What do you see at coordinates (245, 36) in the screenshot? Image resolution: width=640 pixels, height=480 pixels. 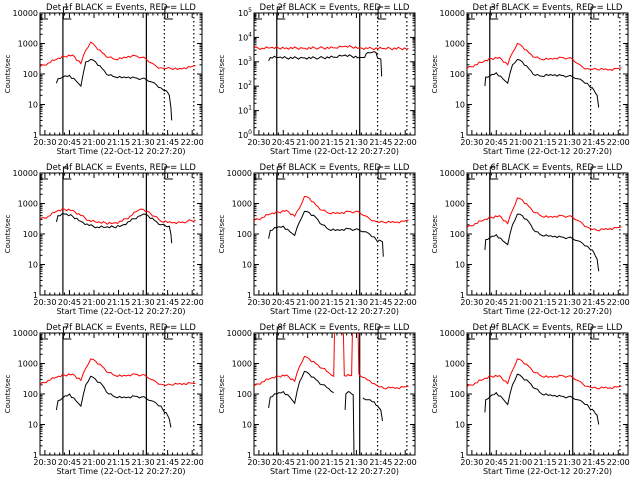 I see `y-tick-label: 10⁴` at bounding box center [245, 36].